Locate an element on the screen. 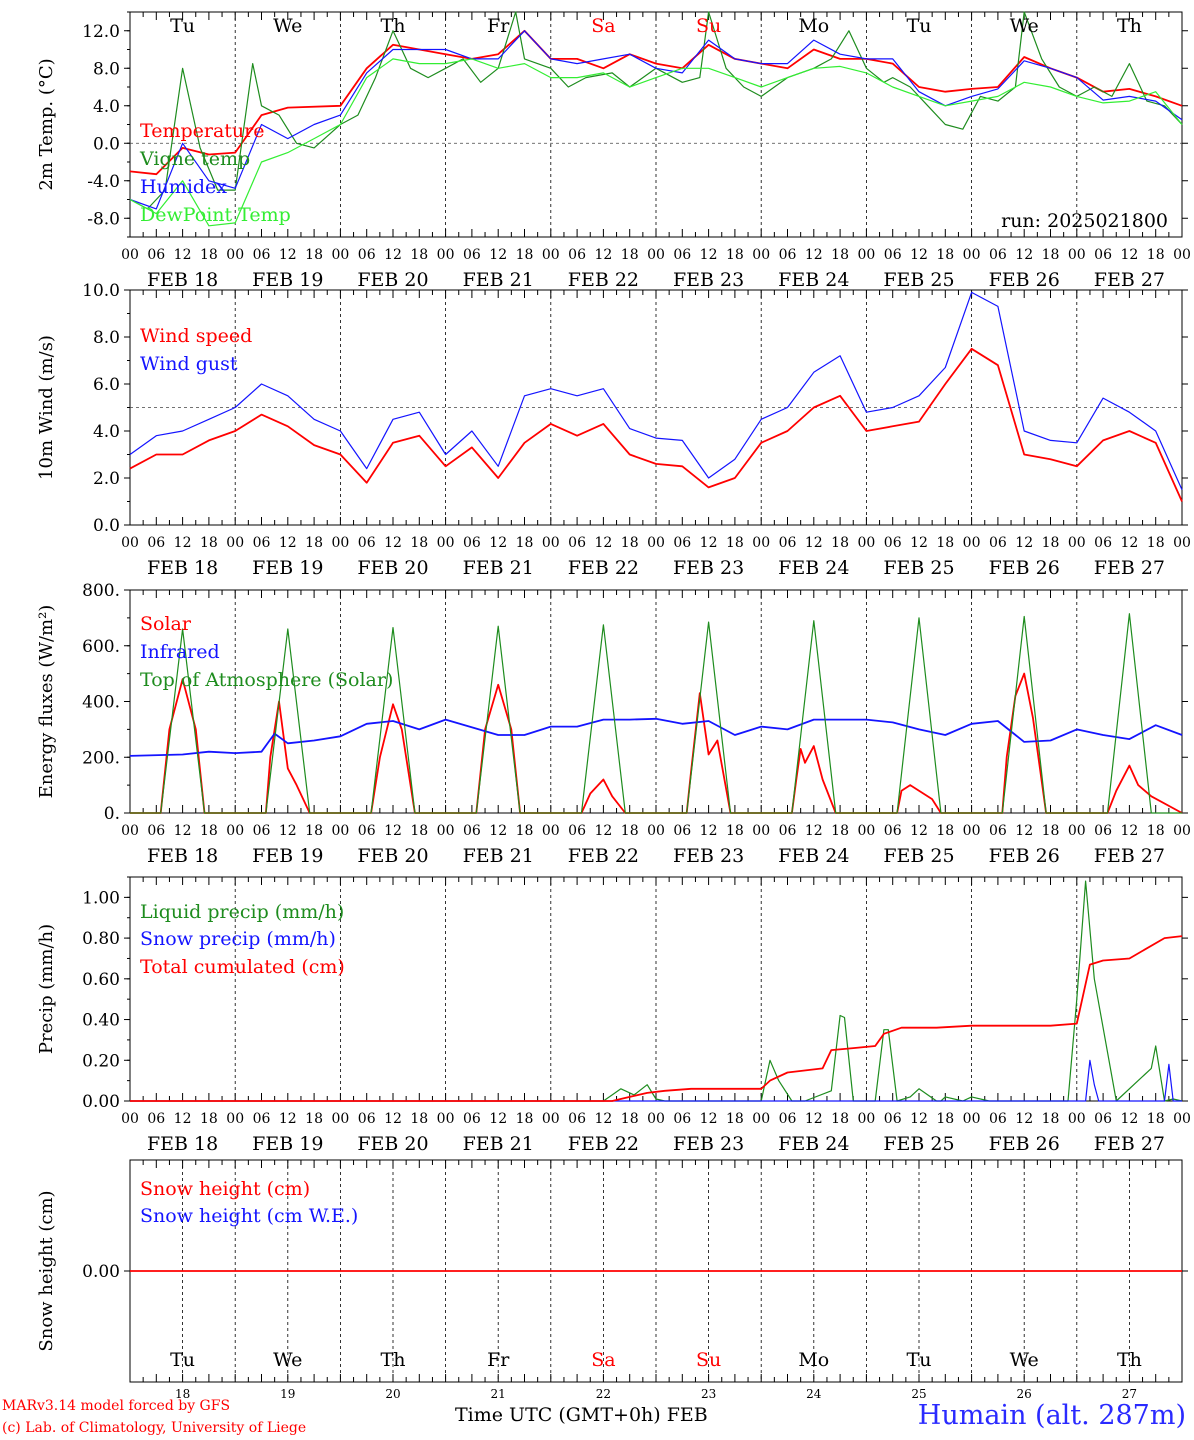 The image size is (1194, 1440). day-abbr: We is located at coordinates (1024, 26).